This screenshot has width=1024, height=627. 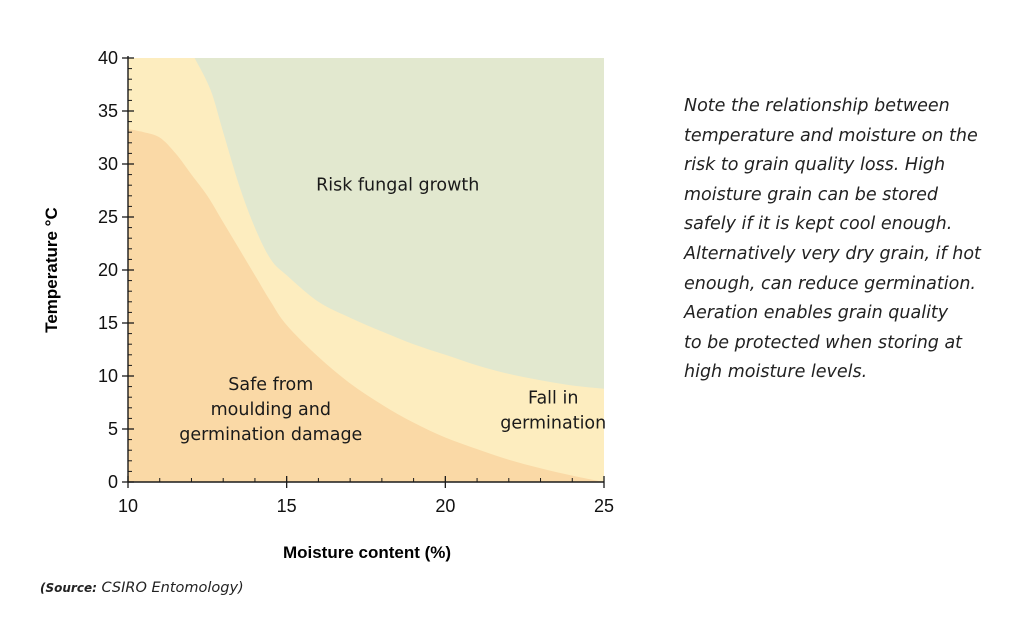 What do you see at coordinates (367, 552) in the screenshot?
I see `x-axis-label: Moisture content (%)` at bounding box center [367, 552].